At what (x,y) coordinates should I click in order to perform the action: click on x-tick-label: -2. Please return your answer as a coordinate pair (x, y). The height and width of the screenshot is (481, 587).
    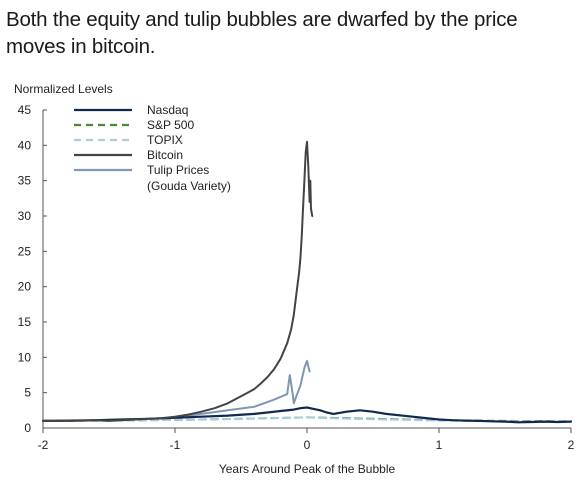
    Looking at the image, I should click on (43, 445).